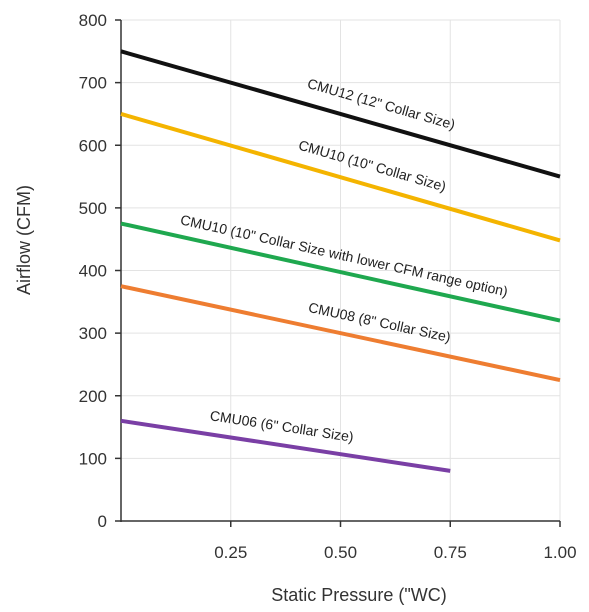 This screenshot has height=612, width=589. What do you see at coordinates (340, 552) in the screenshot?
I see `x-tick-label: 0.50` at bounding box center [340, 552].